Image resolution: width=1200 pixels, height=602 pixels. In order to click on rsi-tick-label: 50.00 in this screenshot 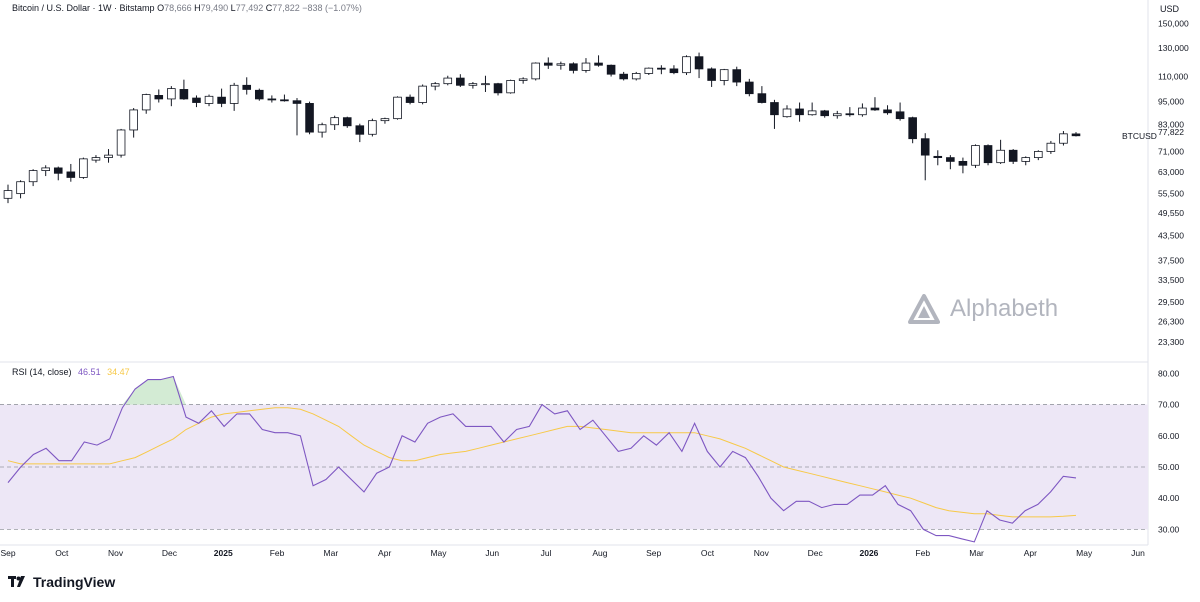, I will do `click(1169, 467)`.